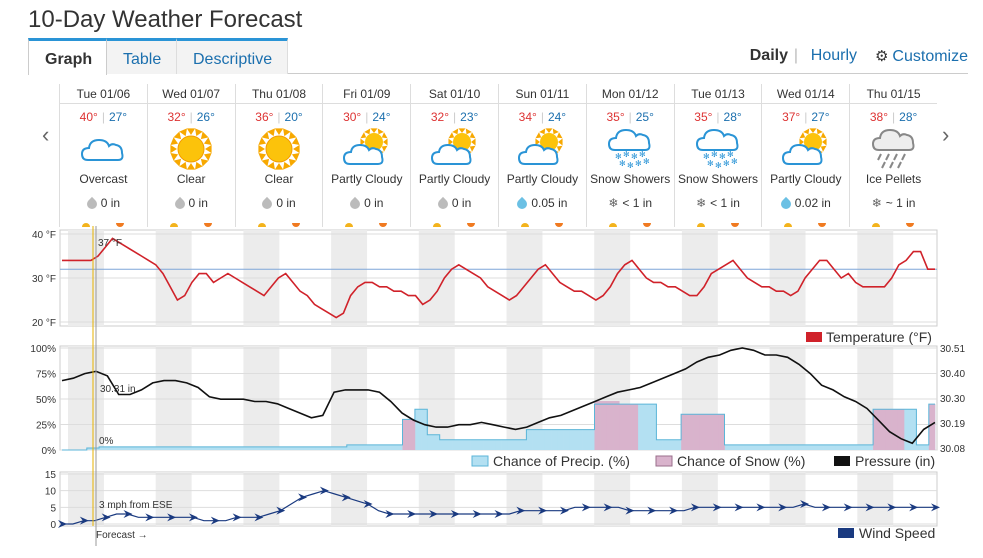  Describe the element at coordinates (921, 56) in the screenshot. I see `customize-link: ⚙ Customize` at that location.